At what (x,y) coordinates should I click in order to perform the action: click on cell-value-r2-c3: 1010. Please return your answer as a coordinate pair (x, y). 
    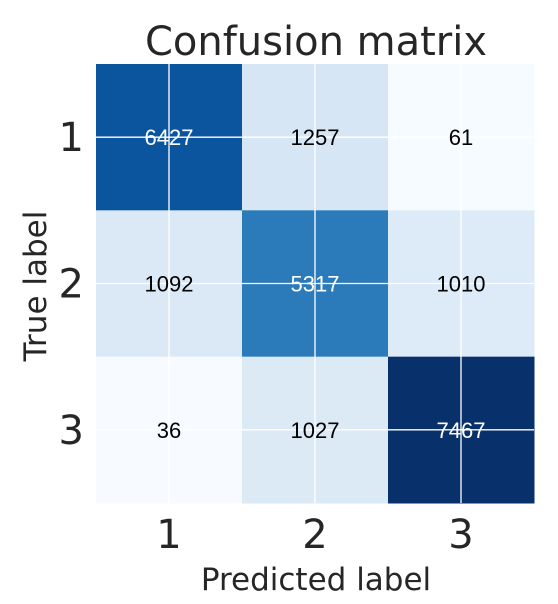
    Looking at the image, I should click on (461, 284).